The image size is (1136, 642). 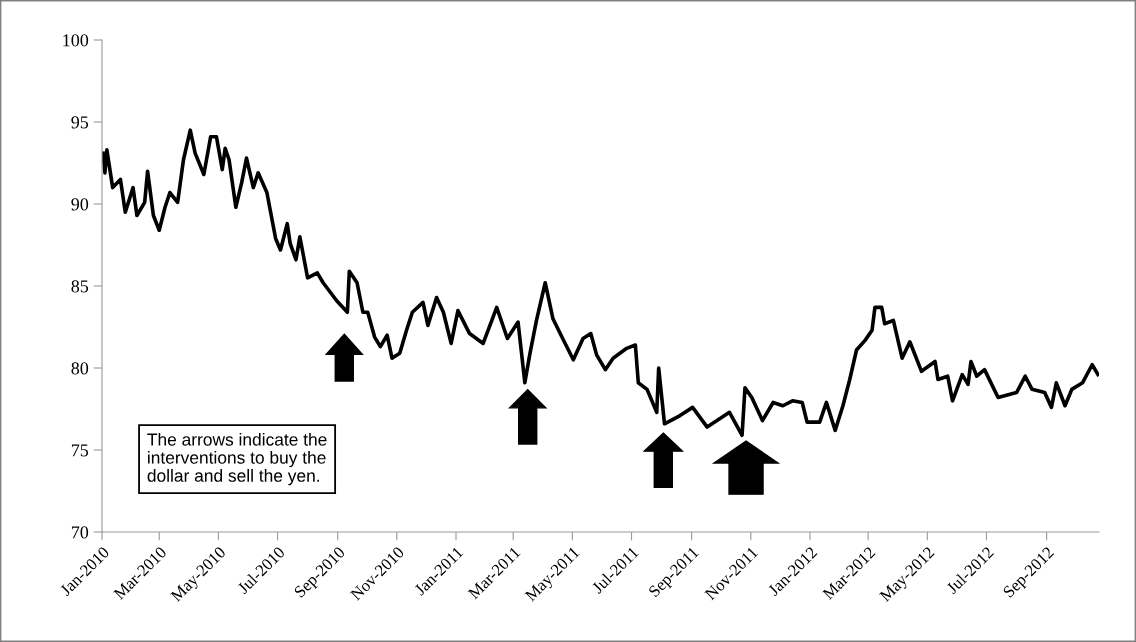 What do you see at coordinates (80, 286) in the screenshot?
I see `y-tick-label: 85` at bounding box center [80, 286].